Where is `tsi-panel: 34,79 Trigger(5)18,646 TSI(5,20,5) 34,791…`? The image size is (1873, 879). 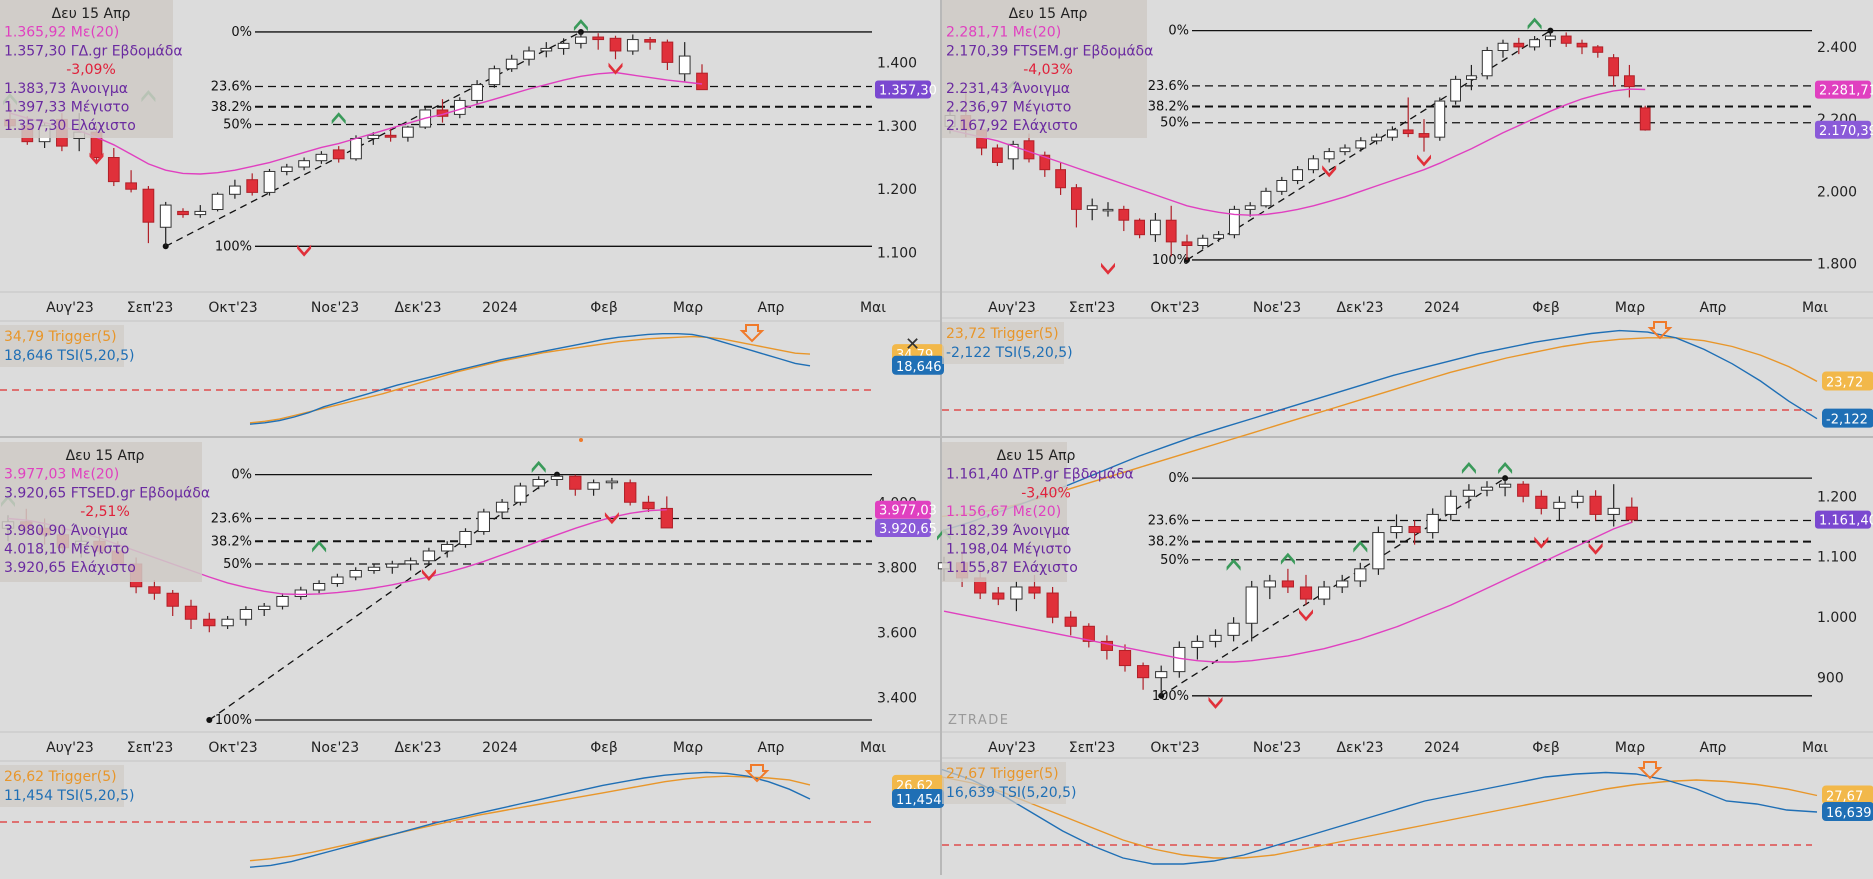
tsi-panel: 34,79 Trigger(5)18,646 TSI(5,20,5) 34,791… is located at coordinates (472, 374).